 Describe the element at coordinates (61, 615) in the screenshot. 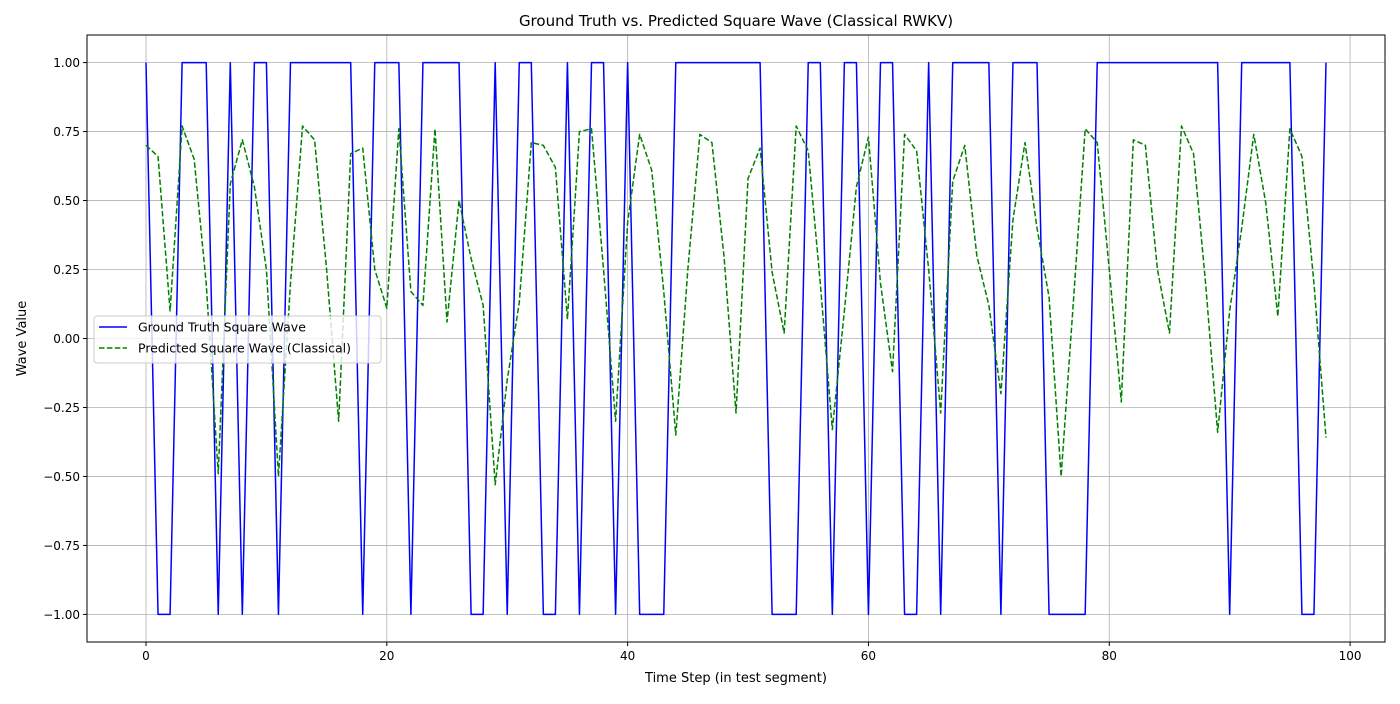

I see `y-tick-label: −1.00` at that location.